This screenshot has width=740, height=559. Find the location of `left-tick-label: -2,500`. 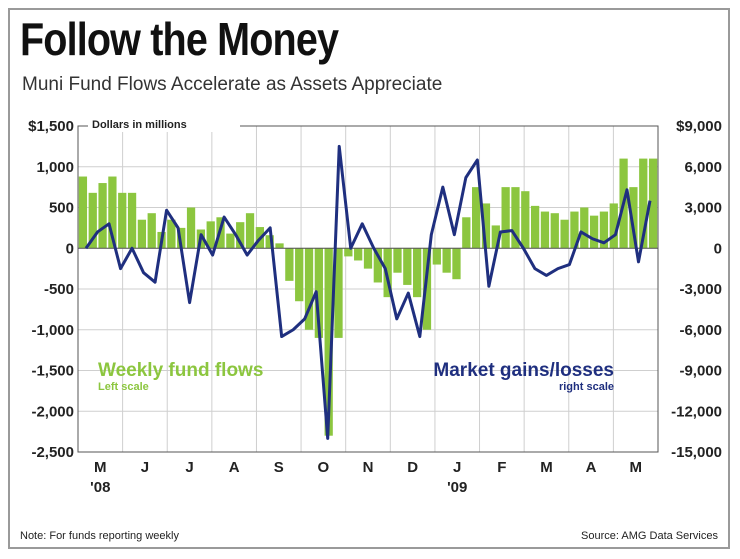

left-tick-label: -2,500 is located at coordinates (52, 452).